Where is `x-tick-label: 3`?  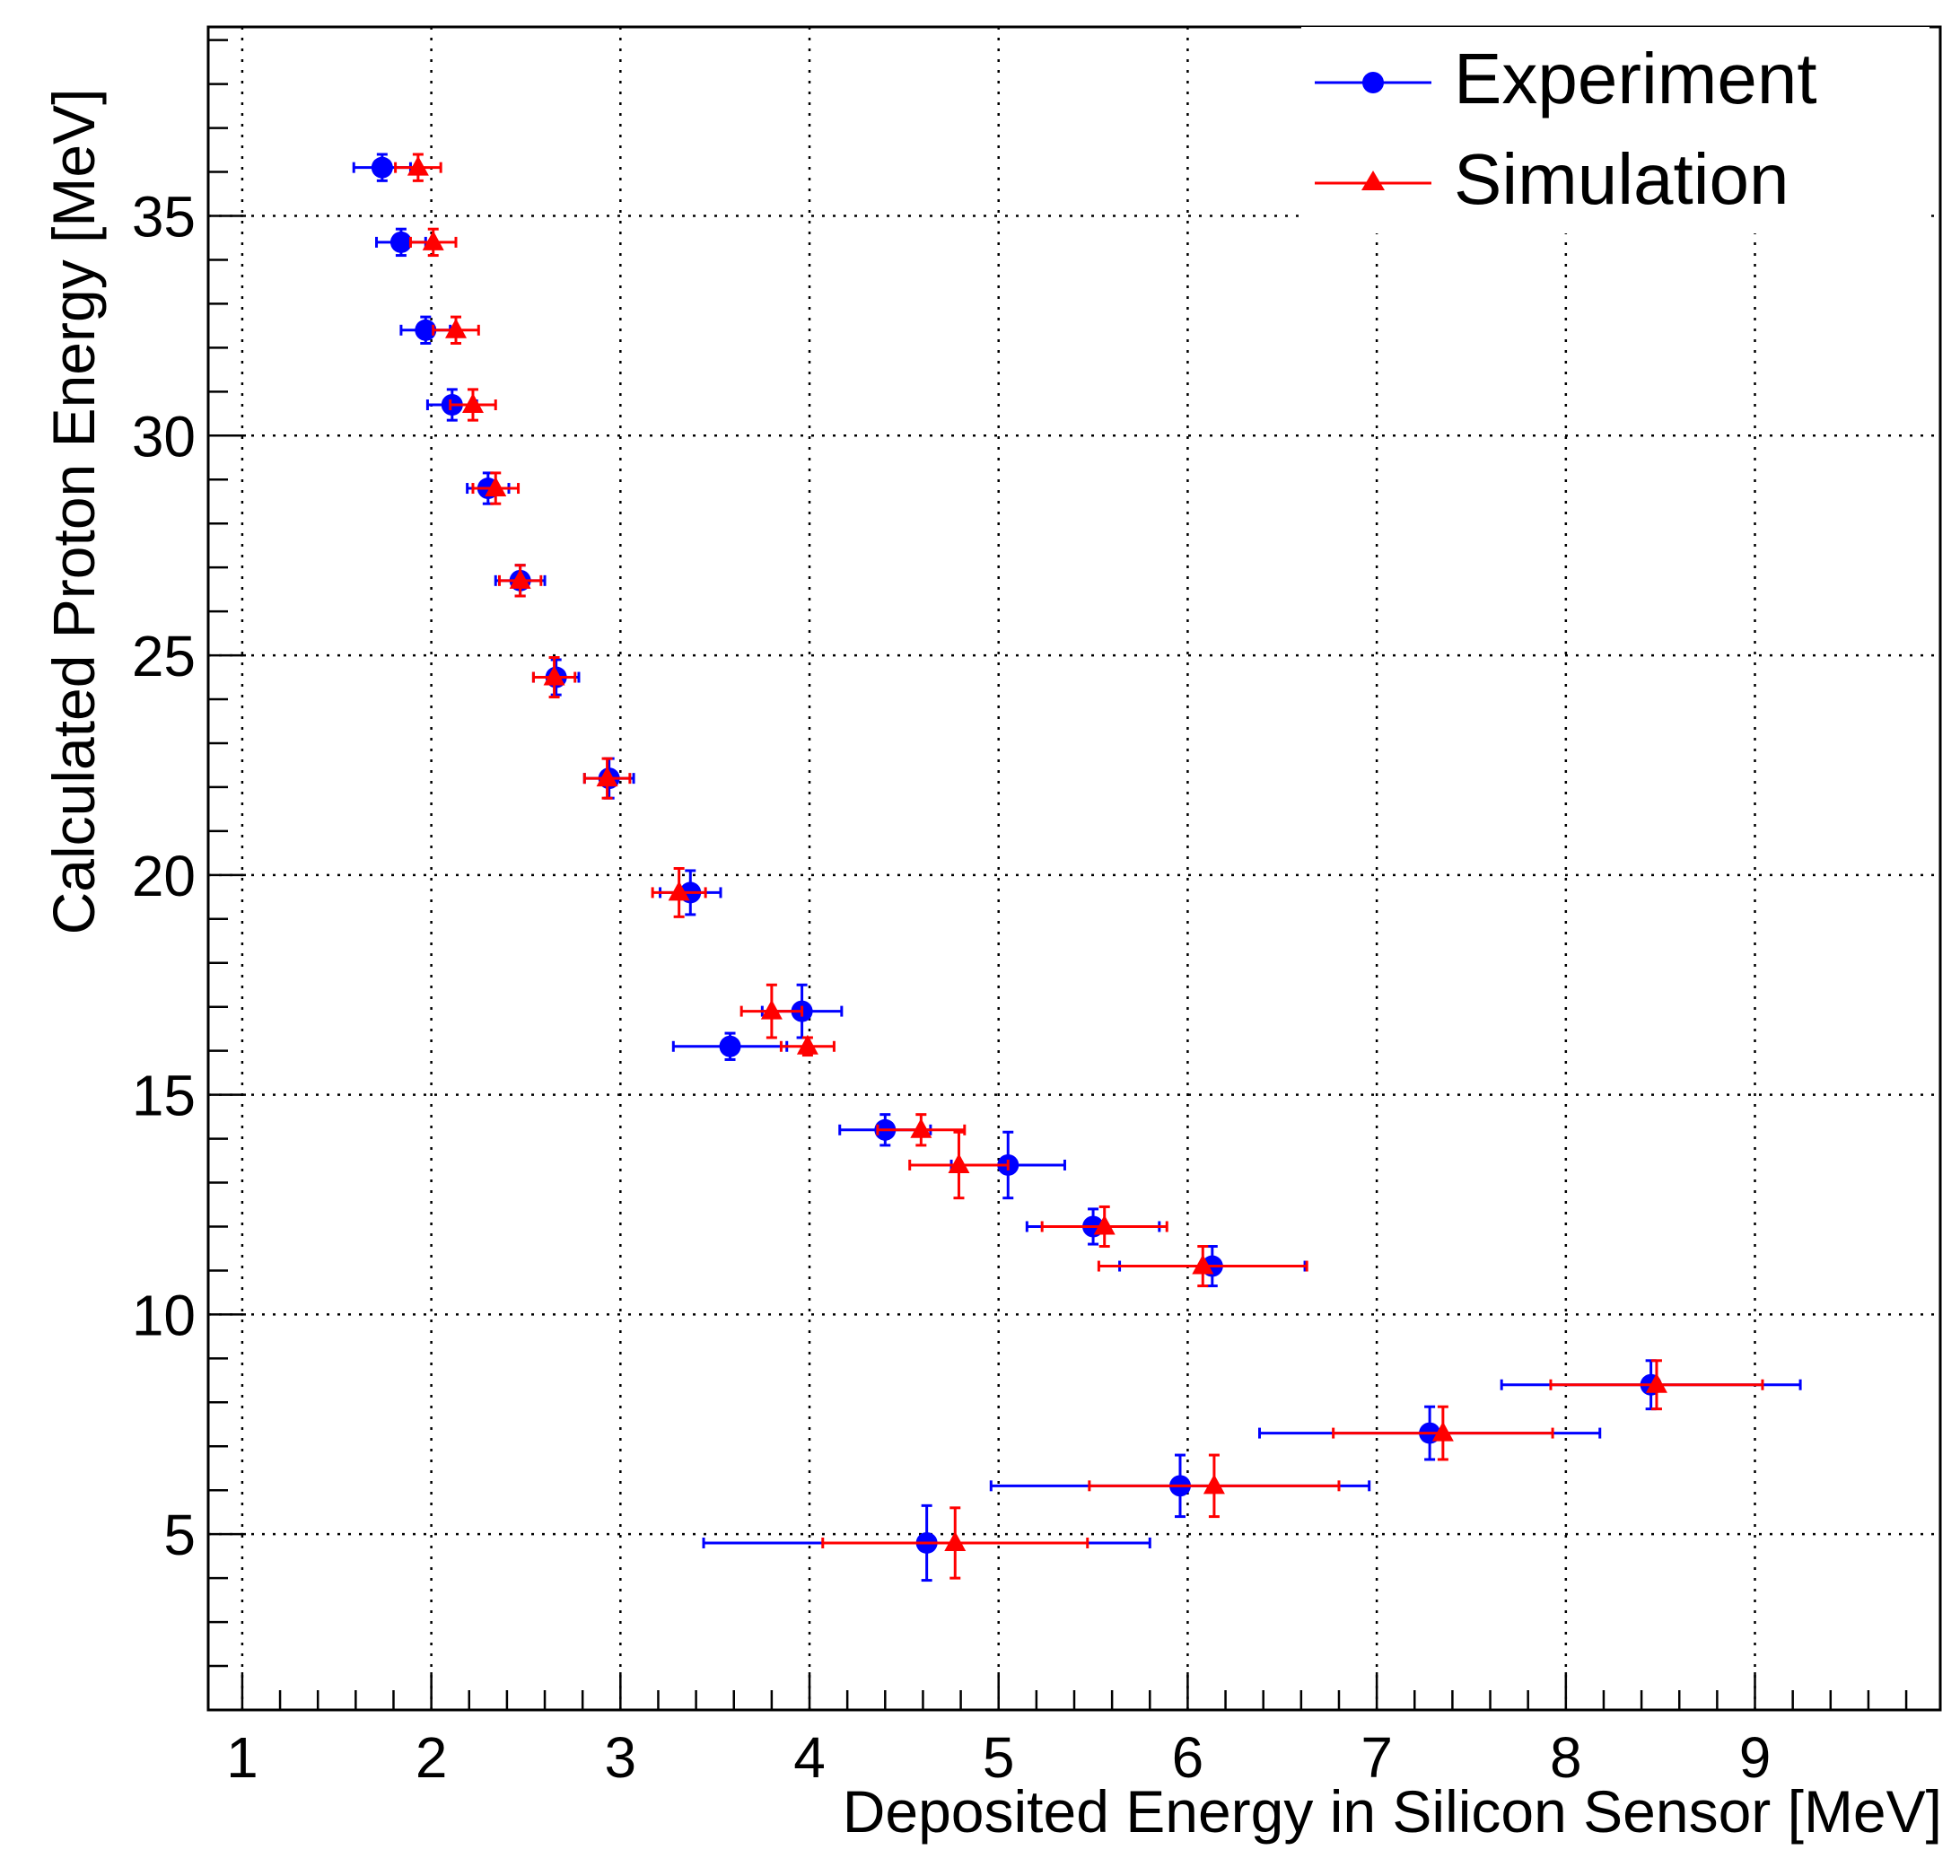
x-tick-label: 3 is located at coordinates (621, 1757).